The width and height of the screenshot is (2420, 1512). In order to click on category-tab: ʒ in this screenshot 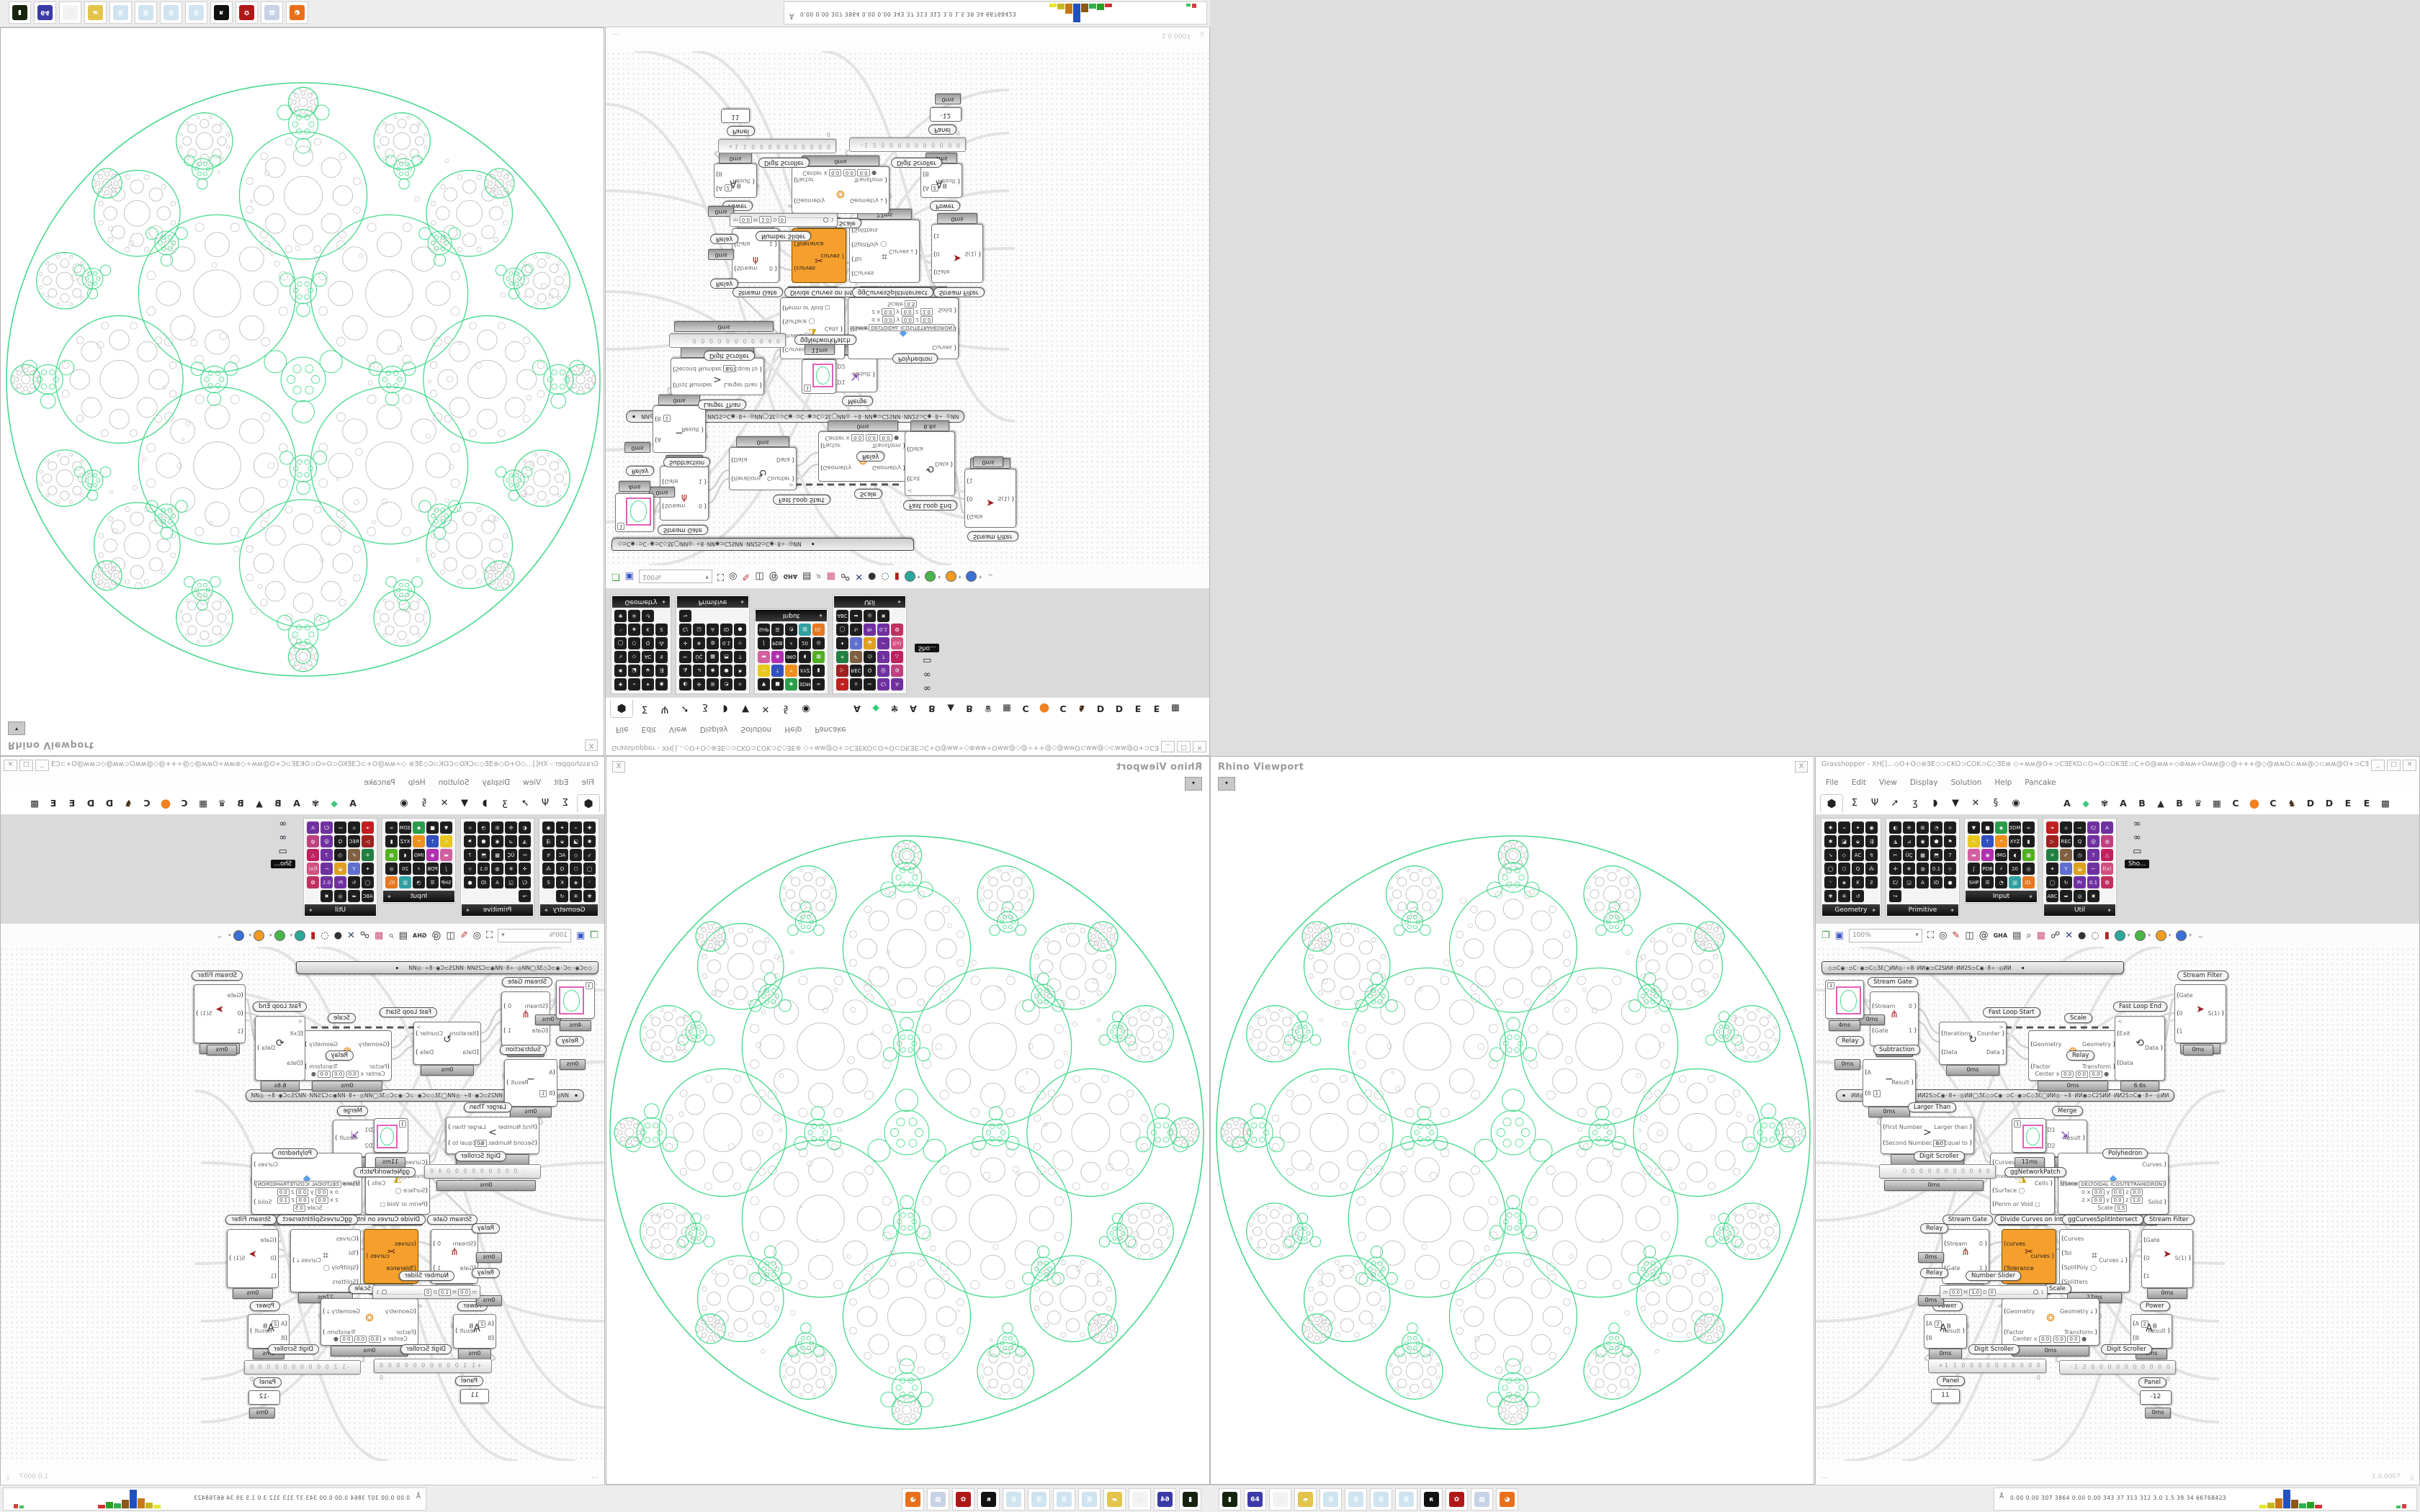, I will do `click(705, 708)`.